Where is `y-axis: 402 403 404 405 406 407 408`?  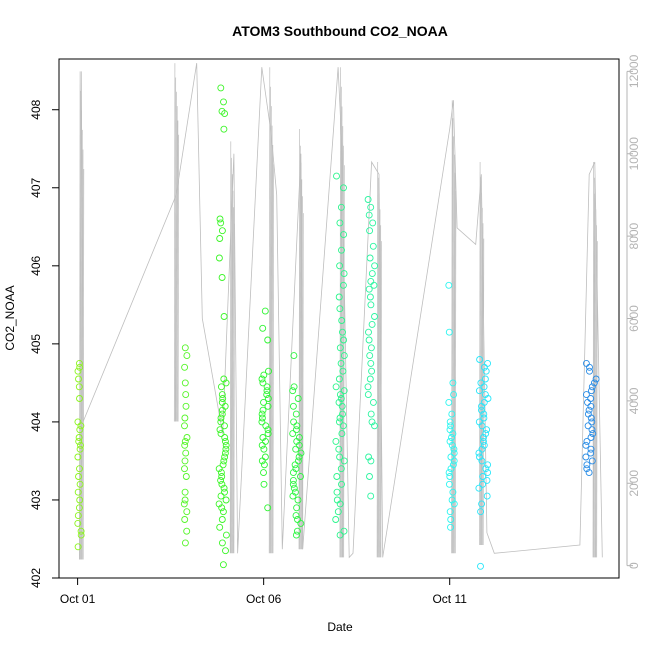 y-axis: 402 403 404 405 406 407 408 is located at coordinates (44, 343).